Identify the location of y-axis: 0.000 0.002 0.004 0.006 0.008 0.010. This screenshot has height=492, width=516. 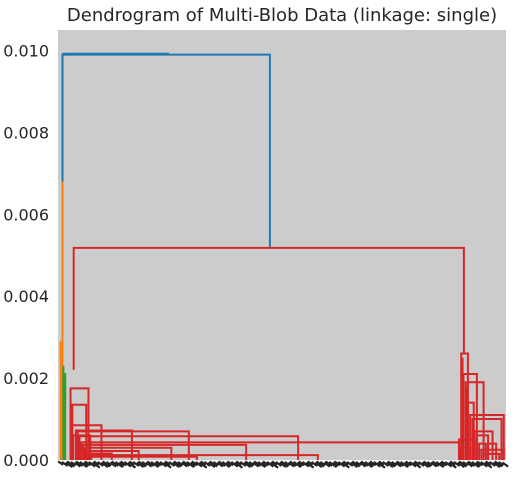
(26, 255).